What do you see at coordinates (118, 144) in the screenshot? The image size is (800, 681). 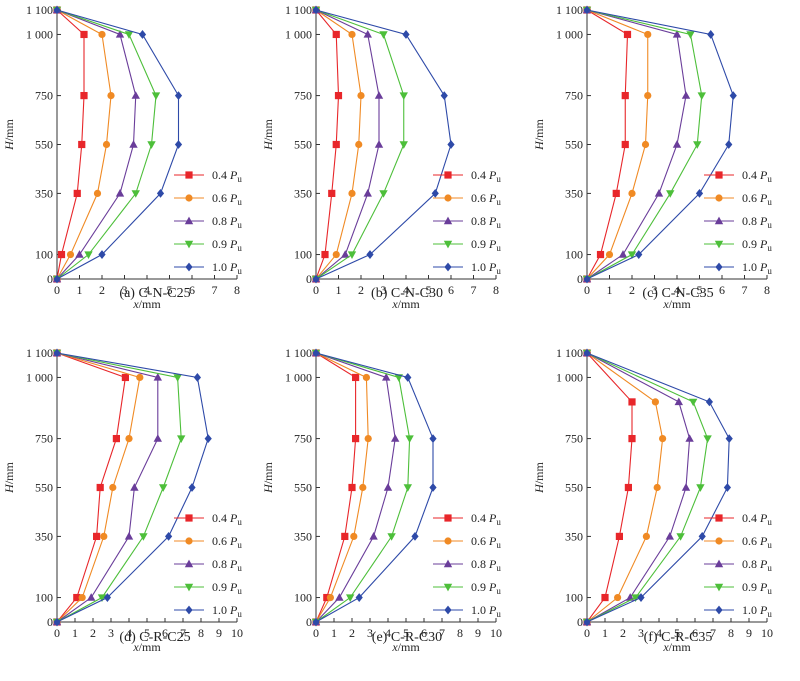 I see `series-line` at bounding box center [118, 144].